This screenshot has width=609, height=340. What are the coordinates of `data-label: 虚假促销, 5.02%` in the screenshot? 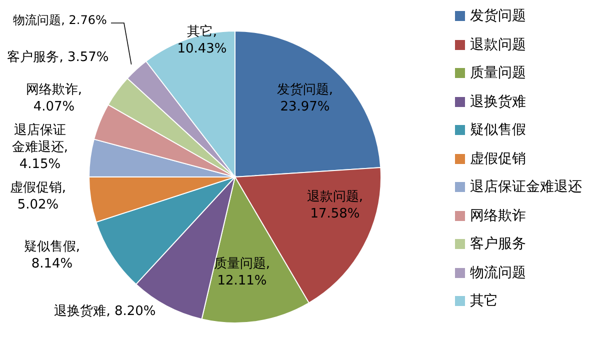 It's located at (38, 196).